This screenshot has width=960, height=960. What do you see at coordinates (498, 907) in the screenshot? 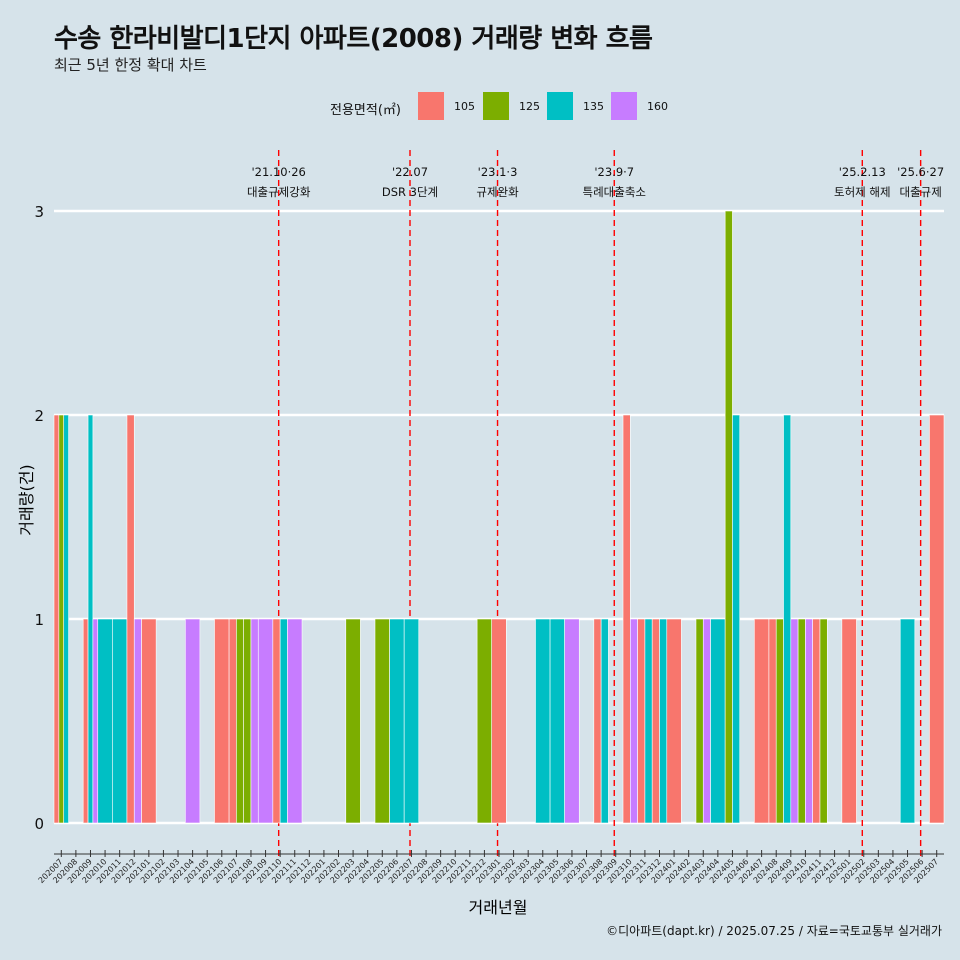
I see `x-axis-label: 거래년월` at bounding box center [498, 907].